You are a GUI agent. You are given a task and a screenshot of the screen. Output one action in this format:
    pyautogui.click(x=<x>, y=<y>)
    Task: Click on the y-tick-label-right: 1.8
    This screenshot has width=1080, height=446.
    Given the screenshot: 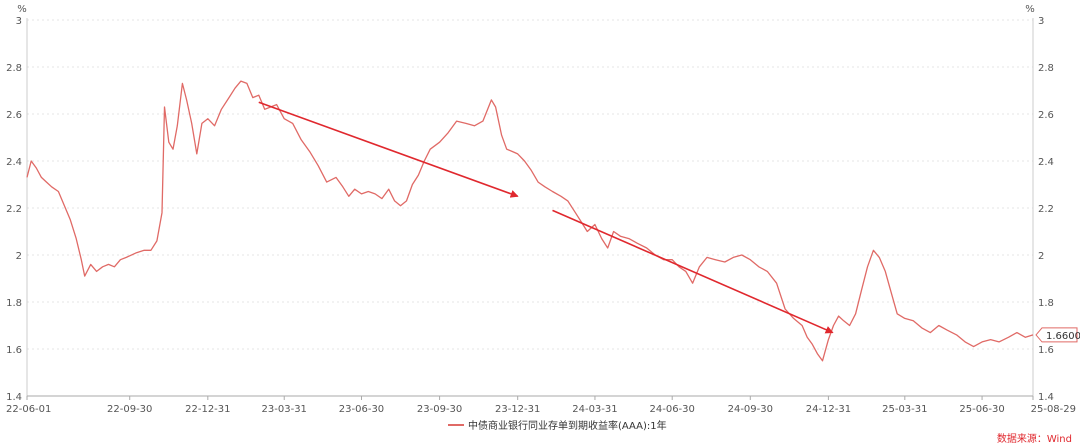 What is the action you would take?
    pyautogui.click(x=1046, y=303)
    